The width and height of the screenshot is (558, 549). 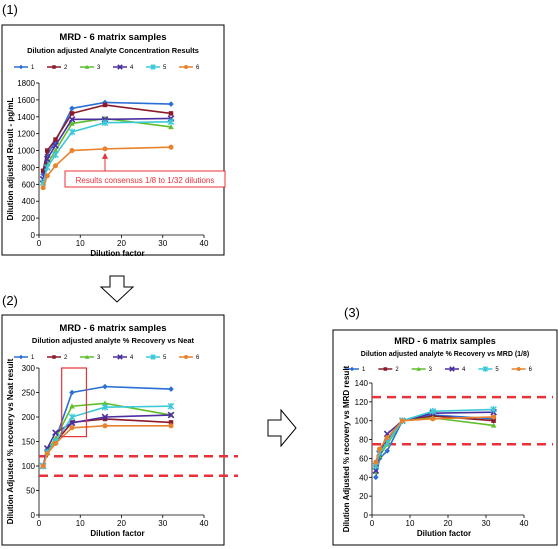 I want to click on legend-label-6: 6, so click(x=198, y=68).